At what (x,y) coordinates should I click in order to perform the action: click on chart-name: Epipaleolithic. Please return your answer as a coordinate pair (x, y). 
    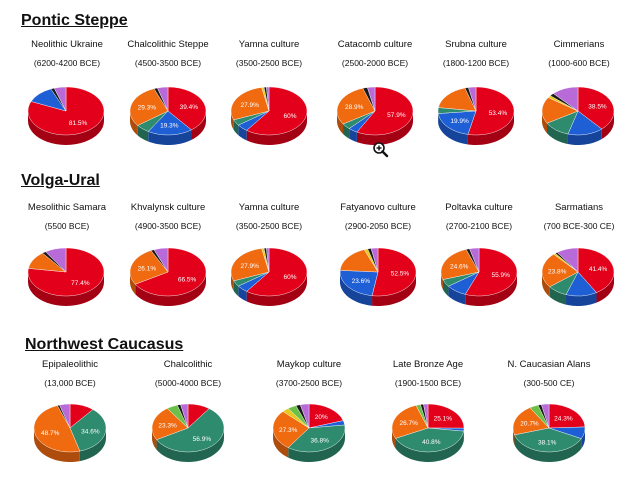
    Looking at the image, I should click on (70, 364).